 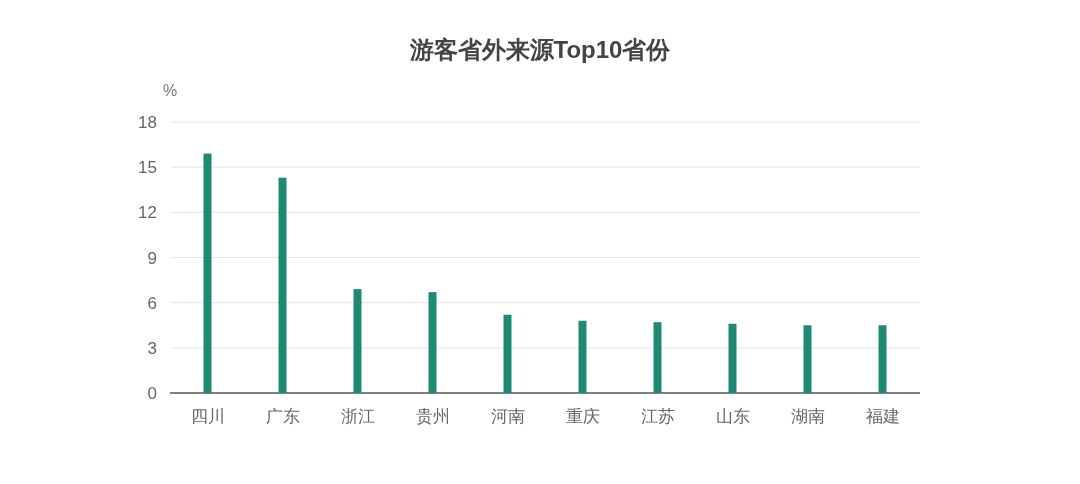 What do you see at coordinates (152, 393) in the screenshot?
I see `y-tick-label: 0` at bounding box center [152, 393].